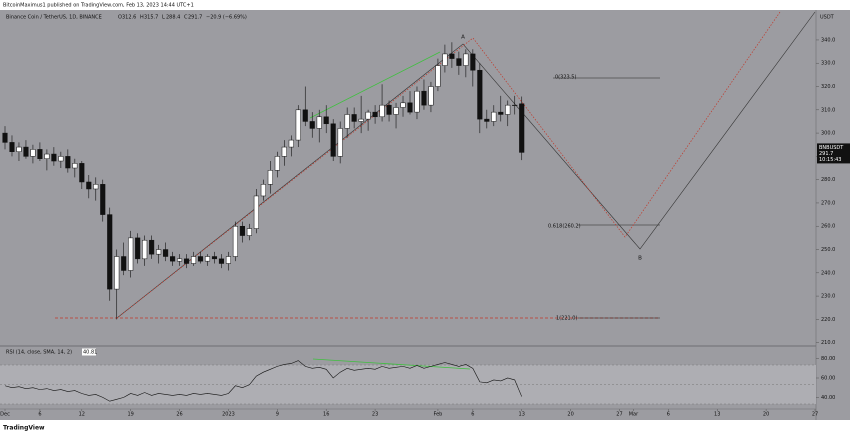 The width and height of the screenshot is (850, 434). Describe the element at coordinates (5, 415) in the screenshot. I see `x-tick-label: Dec` at that location.